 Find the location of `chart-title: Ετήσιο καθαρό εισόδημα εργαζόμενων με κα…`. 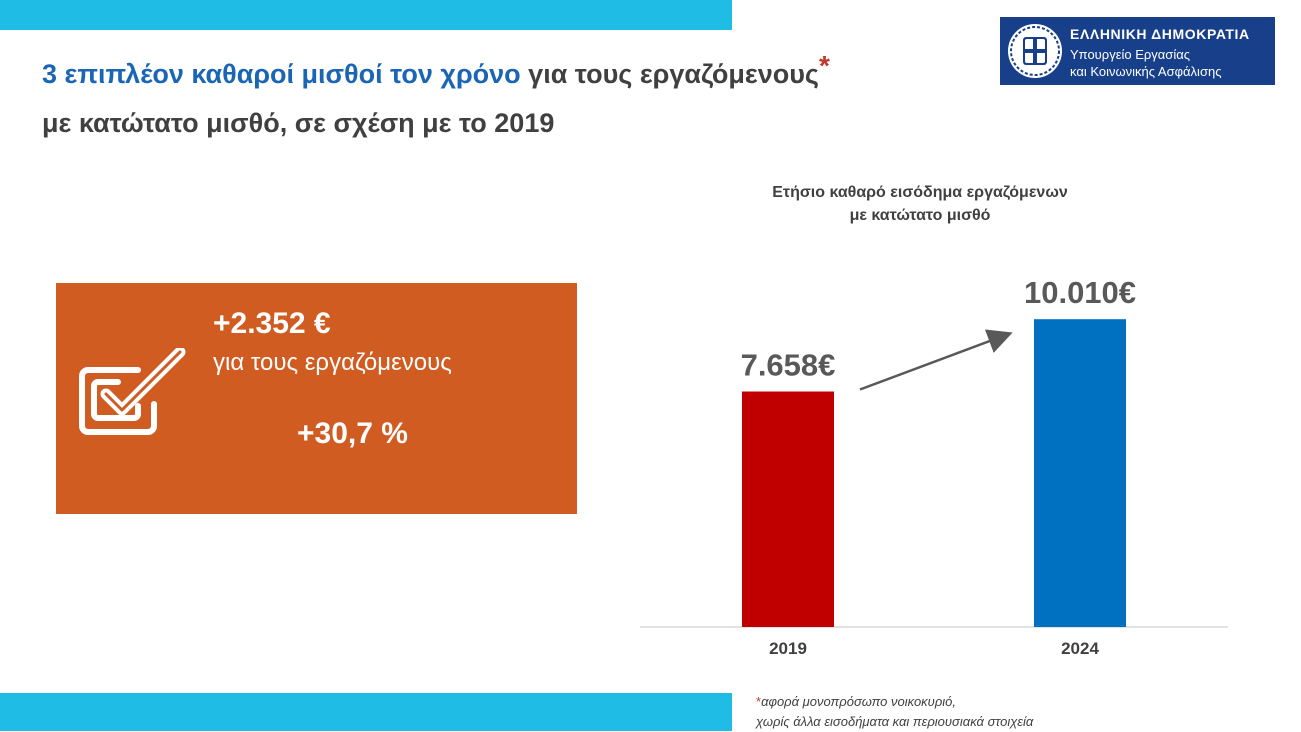

chart-title: Ετήσιο καθαρό εισόδημα εργαζόμενων με κα… is located at coordinates (920, 204).